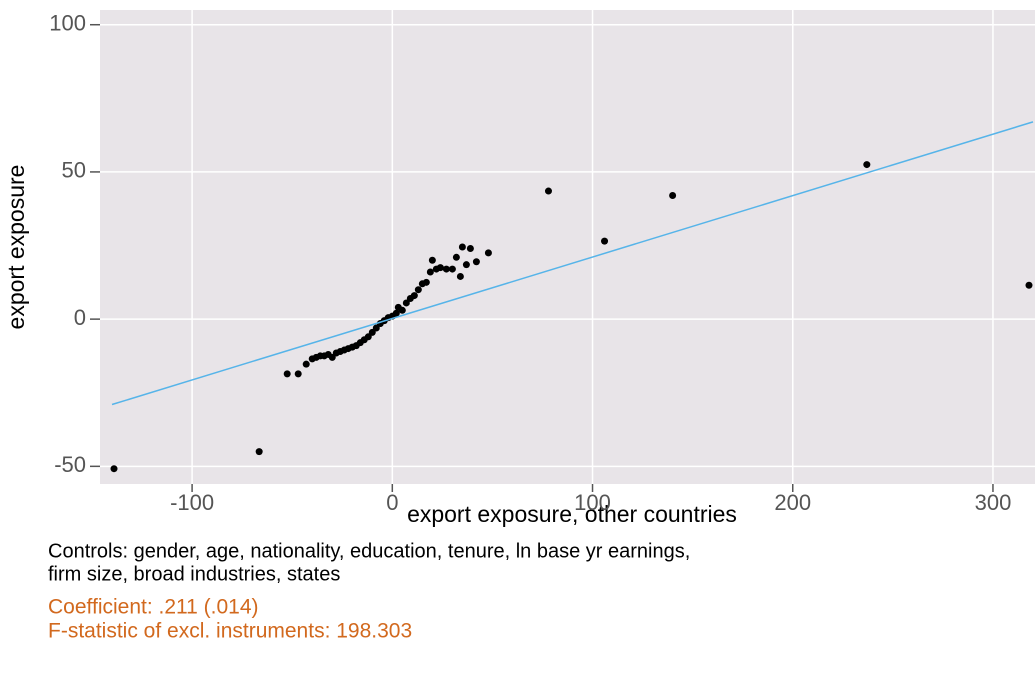 The width and height of the screenshot is (1035, 679). What do you see at coordinates (792, 502) in the screenshot?
I see `x-tick-label: 200` at bounding box center [792, 502].